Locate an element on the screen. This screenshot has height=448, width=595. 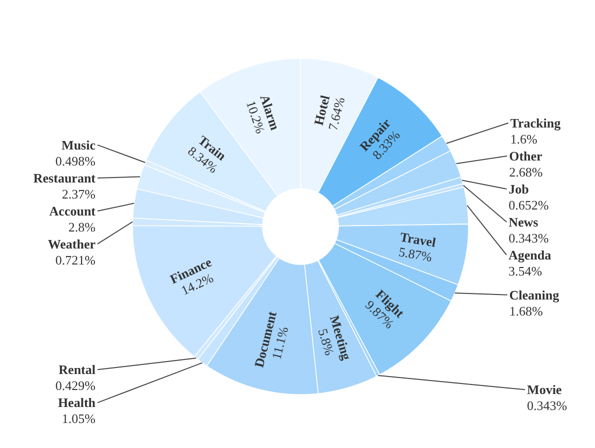
slice-label: Cleaning is located at coordinates (534, 294).